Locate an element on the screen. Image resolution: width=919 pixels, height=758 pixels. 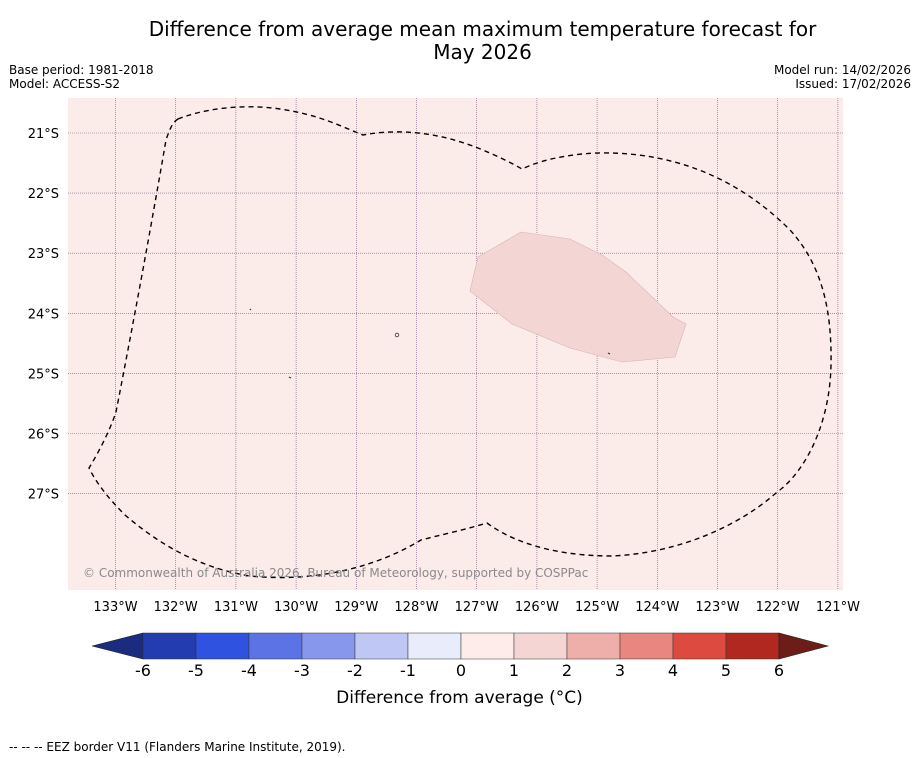
colorbar-tick-label: 6 is located at coordinates (779, 670).